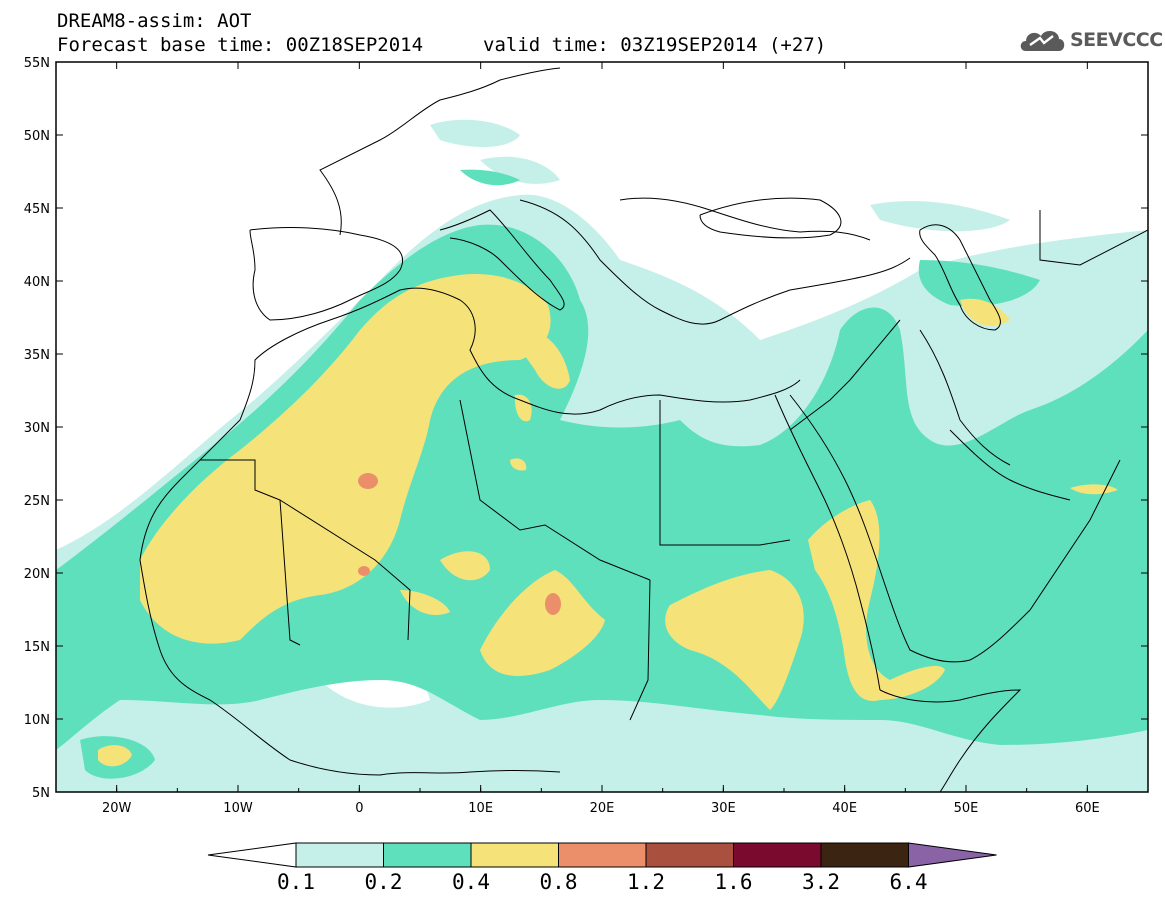 This screenshot has width=1165, height=905. Describe the element at coordinates (37, 209) in the screenshot. I see `lat-label: 45N` at that location.